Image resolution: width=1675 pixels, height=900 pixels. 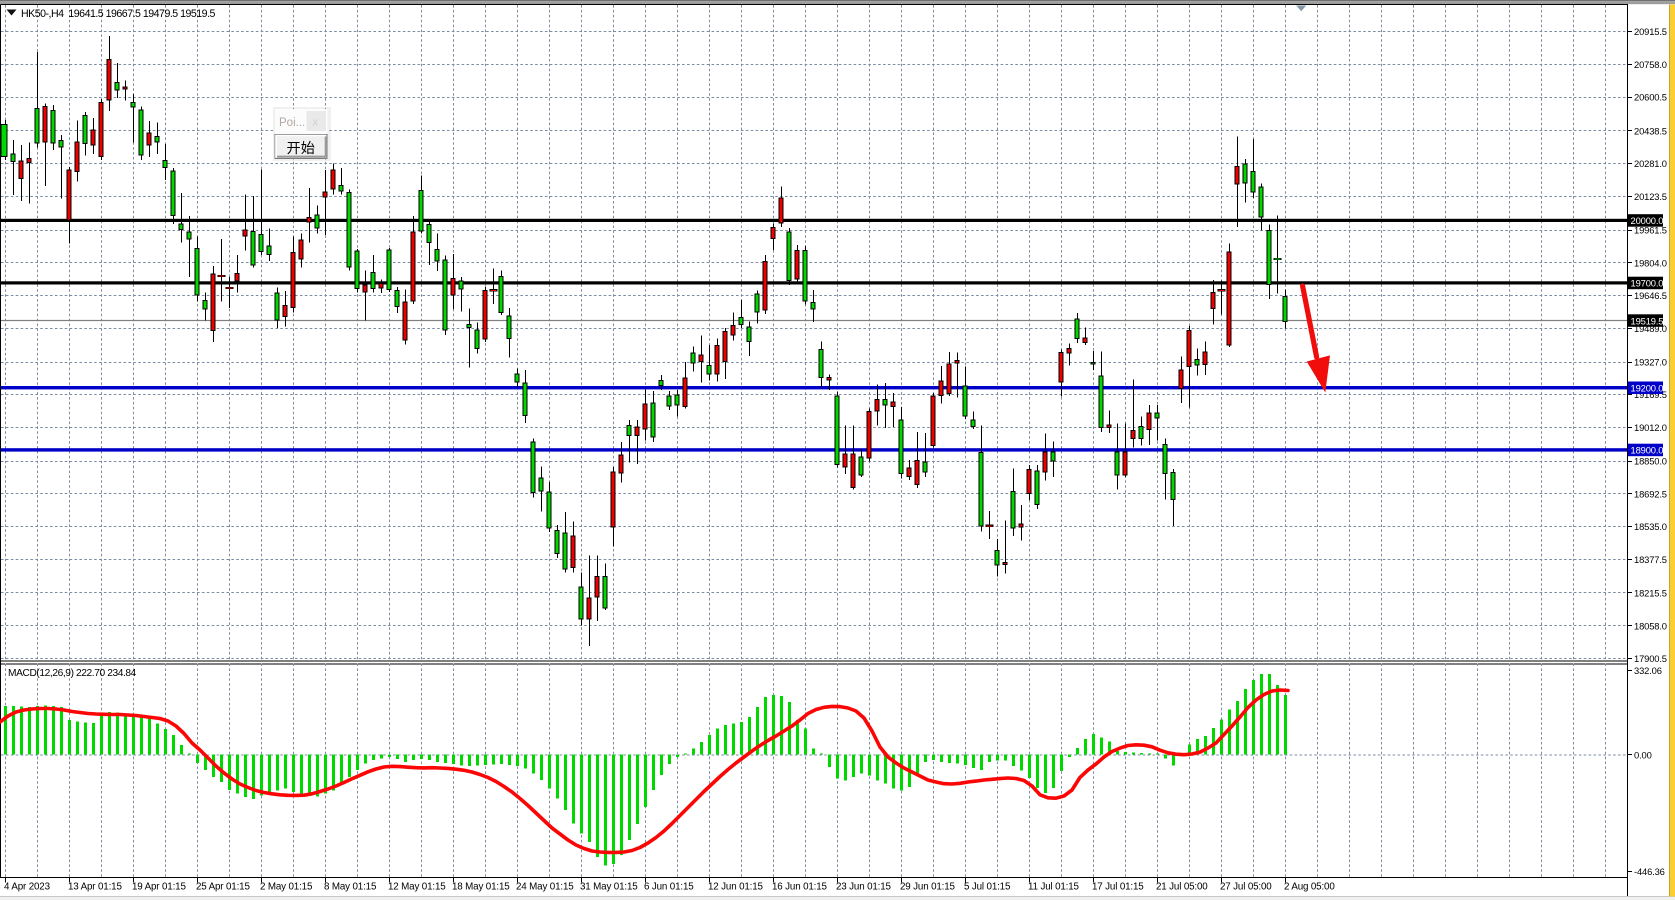 I want to click on svg-text: 8 May 01:15, so click(x=350, y=887).